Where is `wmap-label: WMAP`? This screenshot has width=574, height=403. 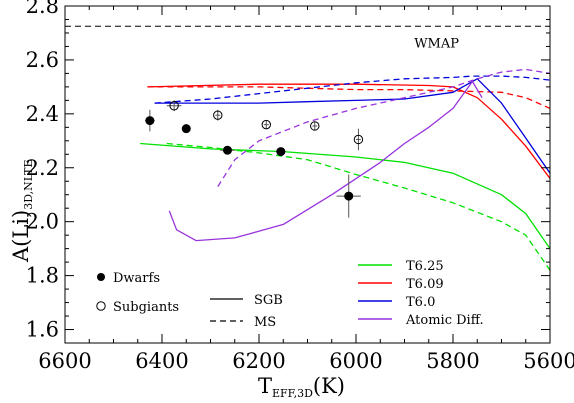 wmap-label: WMAP is located at coordinates (436, 43).